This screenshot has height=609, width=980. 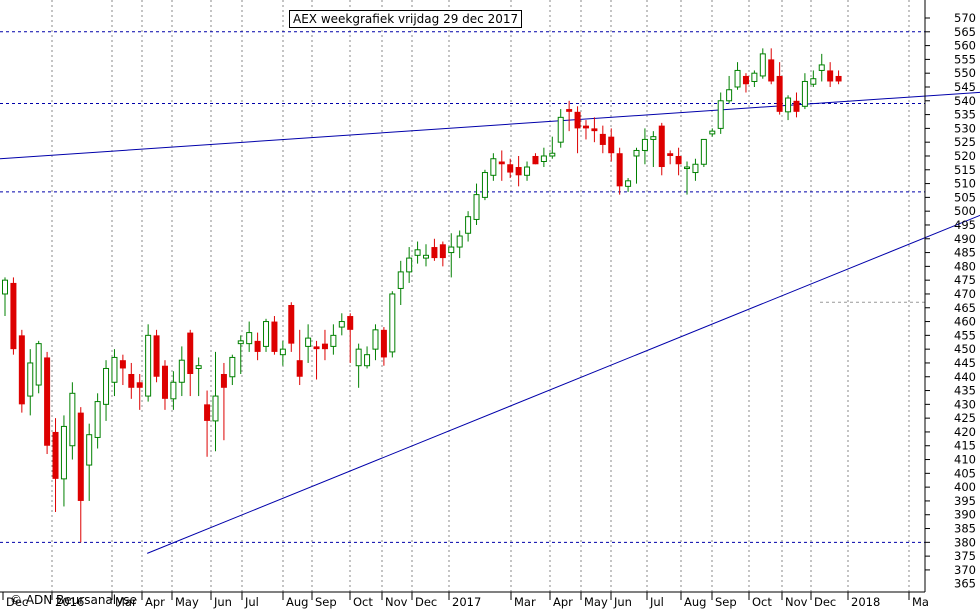 I want to click on y-tick-label: 400, so click(x=965, y=487).